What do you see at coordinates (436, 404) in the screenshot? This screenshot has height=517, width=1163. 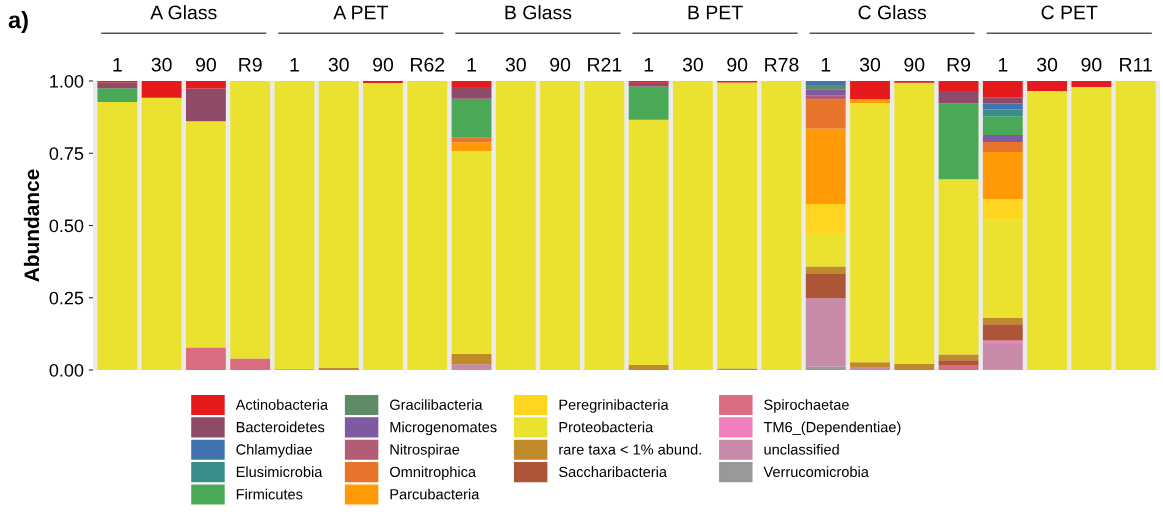 I see `legend-label: Gracilibacteria` at bounding box center [436, 404].